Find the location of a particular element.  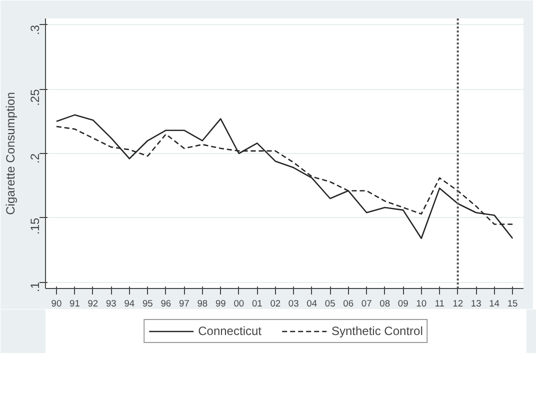

x-tick-label: 99 is located at coordinates (220, 303).